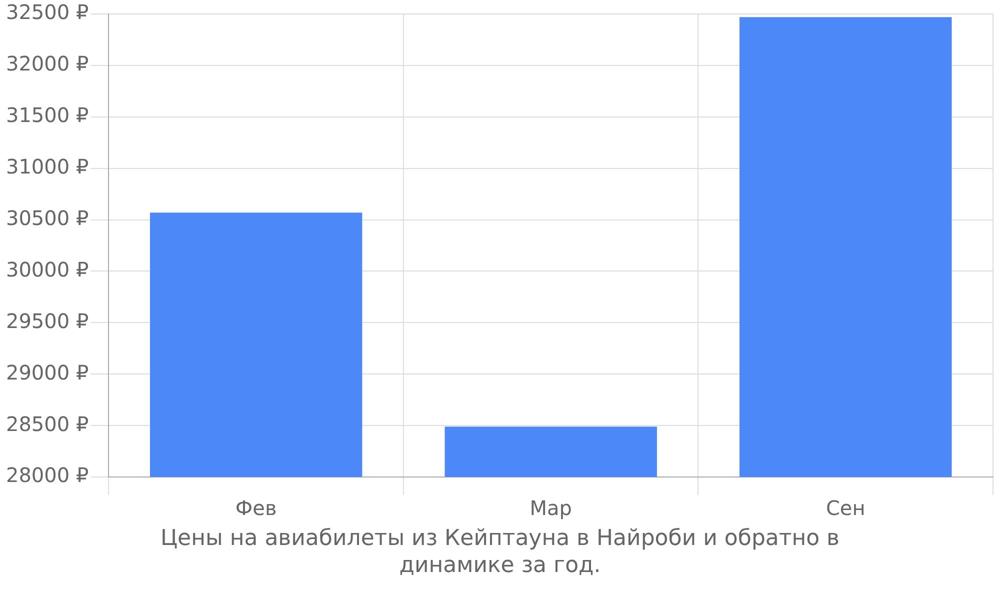  I want to click on y-tick-label: 32500 ₽, so click(47, 12).